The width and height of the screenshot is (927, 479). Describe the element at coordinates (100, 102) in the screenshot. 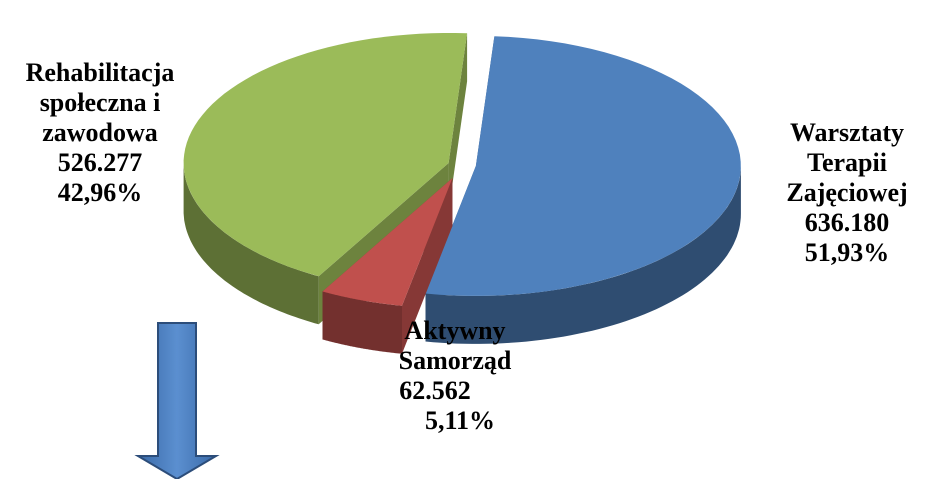

I see `slice-name: Rehabilitacja społeczna i zawodowa` at that location.